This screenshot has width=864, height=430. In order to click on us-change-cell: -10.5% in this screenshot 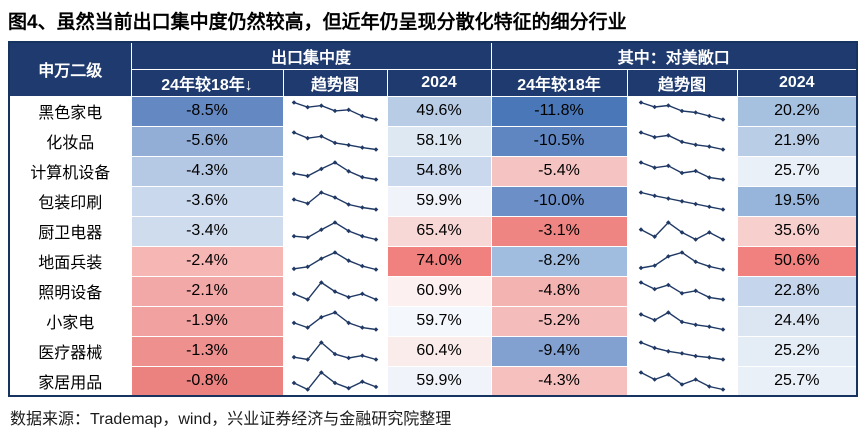, I will do `click(559, 141)`.